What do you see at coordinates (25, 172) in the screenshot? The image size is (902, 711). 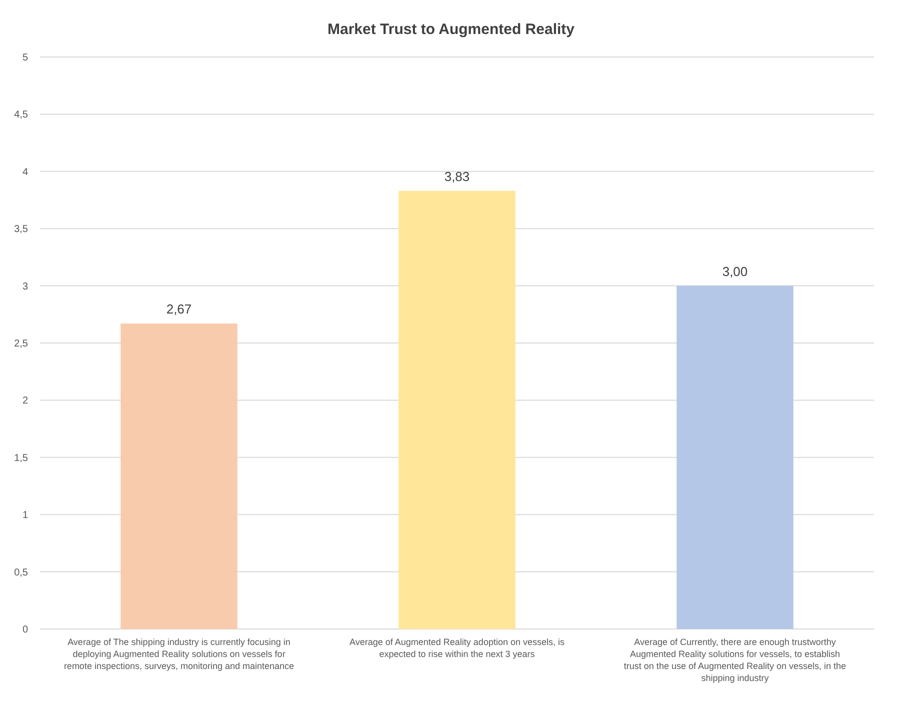 I see `y-tick-label: 4` at bounding box center [25, 172].